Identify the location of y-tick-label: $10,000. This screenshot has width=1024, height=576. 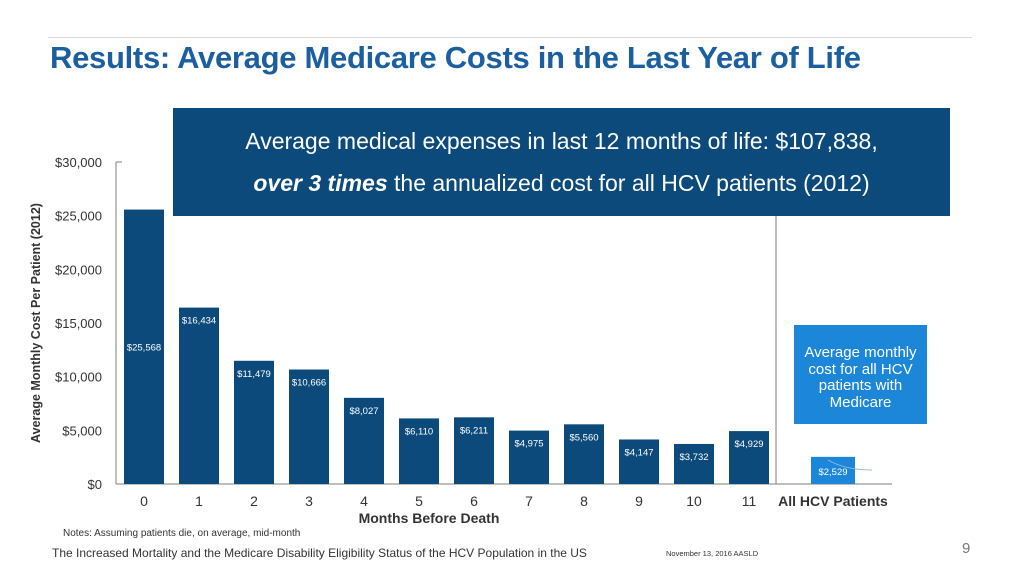
(78, 377).